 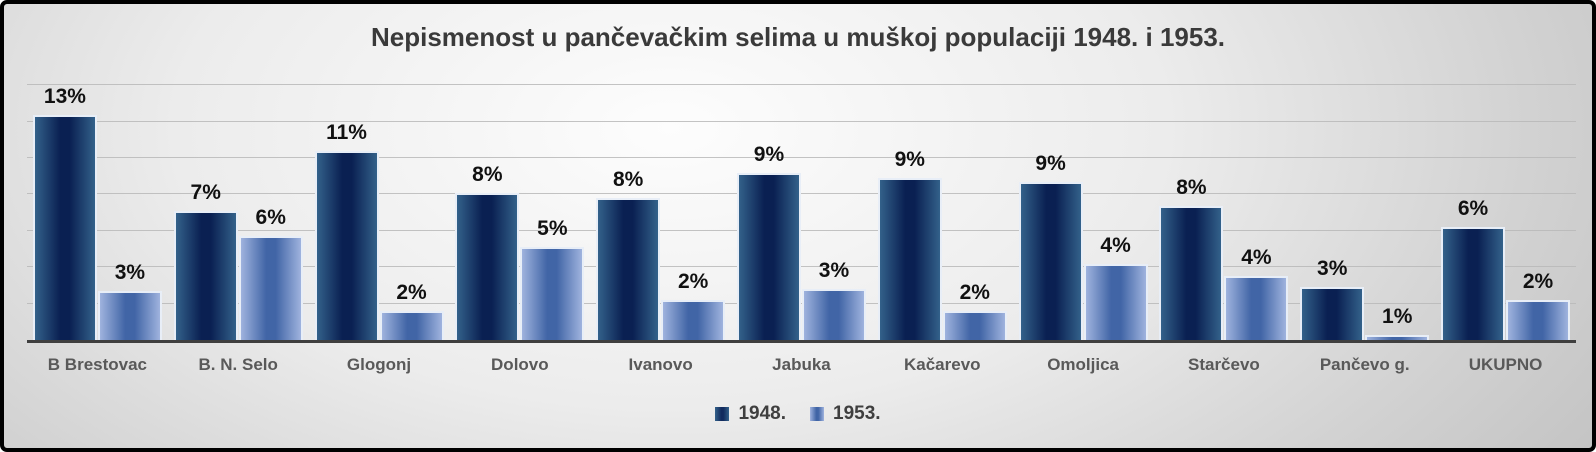 I want to click on bar-1948: 6%, so click(x=1473, y=269).